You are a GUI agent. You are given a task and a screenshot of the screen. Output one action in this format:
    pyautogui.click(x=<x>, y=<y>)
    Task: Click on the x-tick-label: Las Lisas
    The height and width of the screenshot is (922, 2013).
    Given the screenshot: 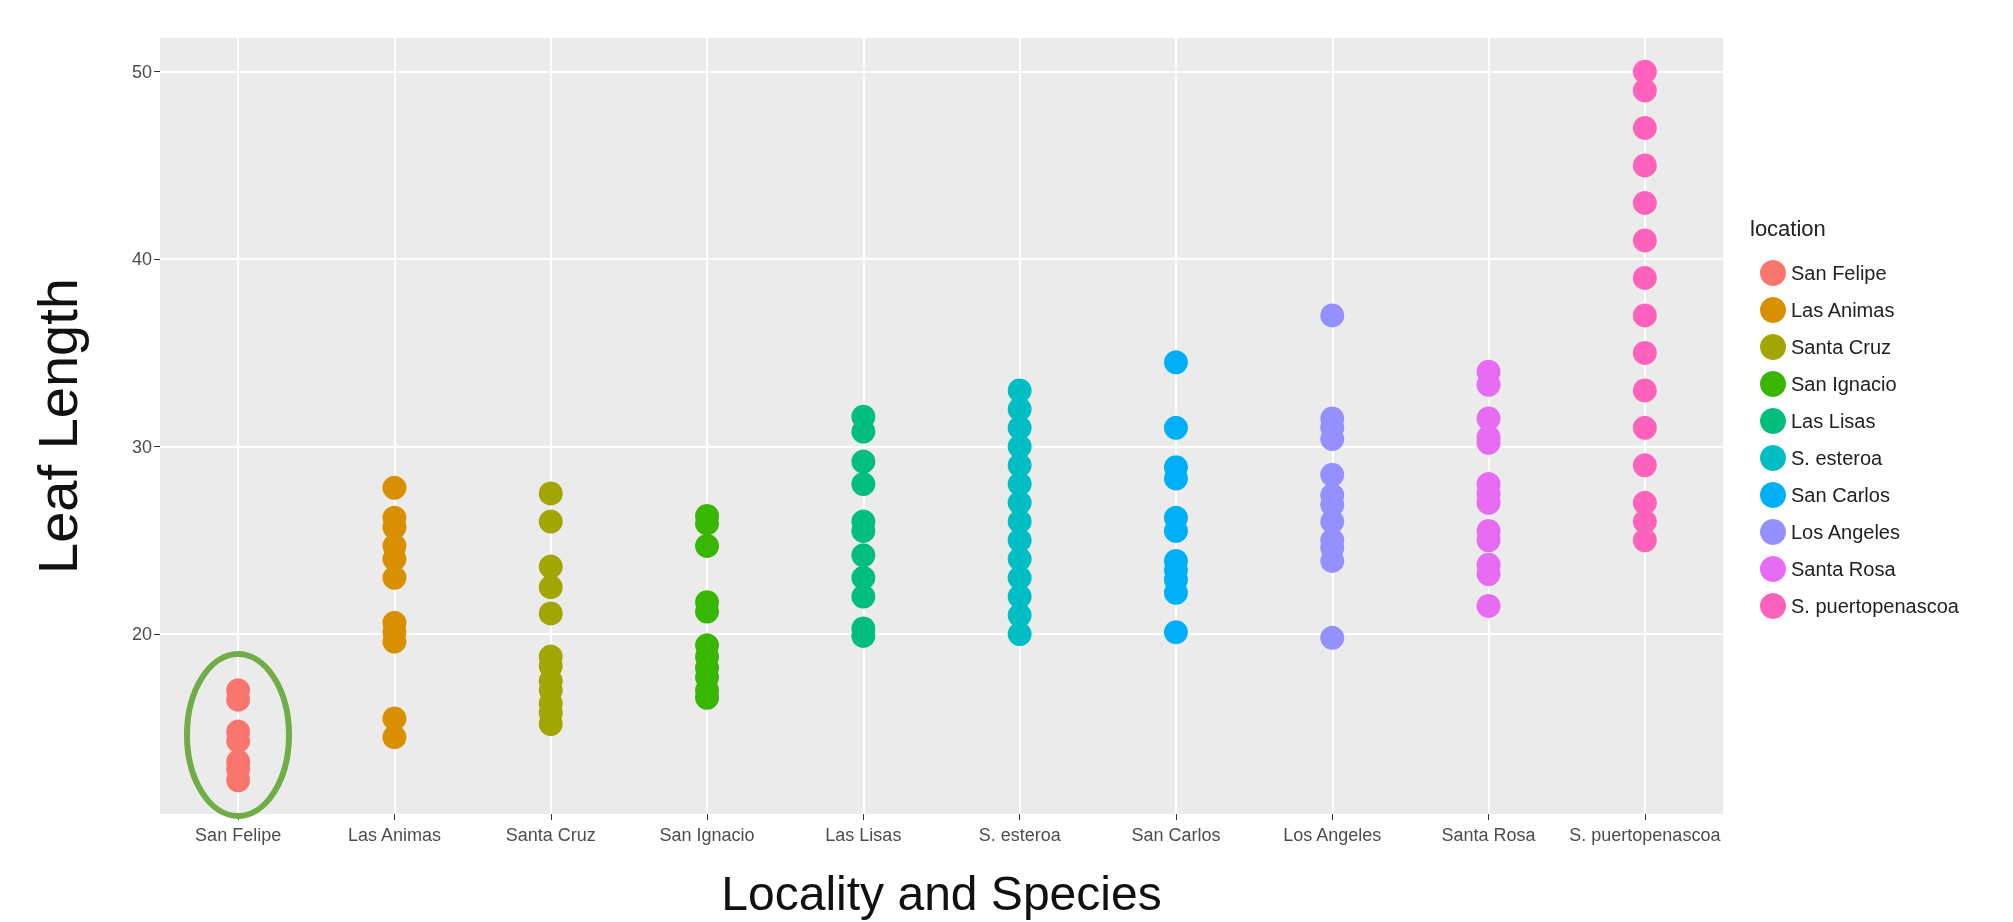 What is the action you would take?
    pyautogui.click(x=863, y=835)
    